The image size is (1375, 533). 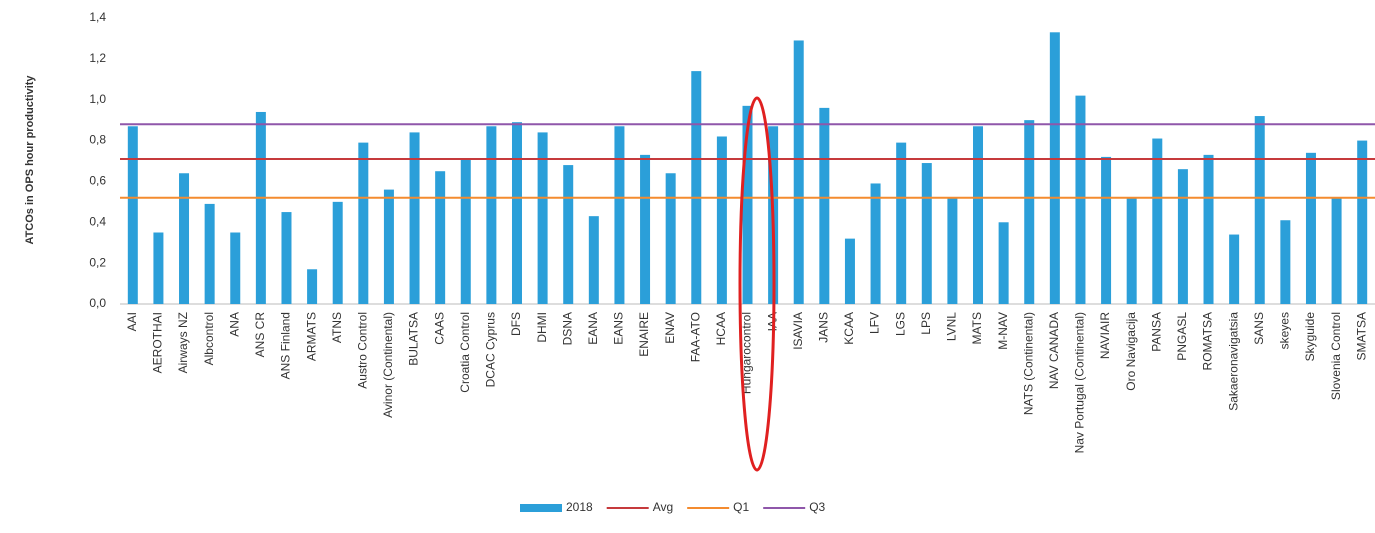 I want to click on y-tick-label: 1,4, so click(x=97, y=17).